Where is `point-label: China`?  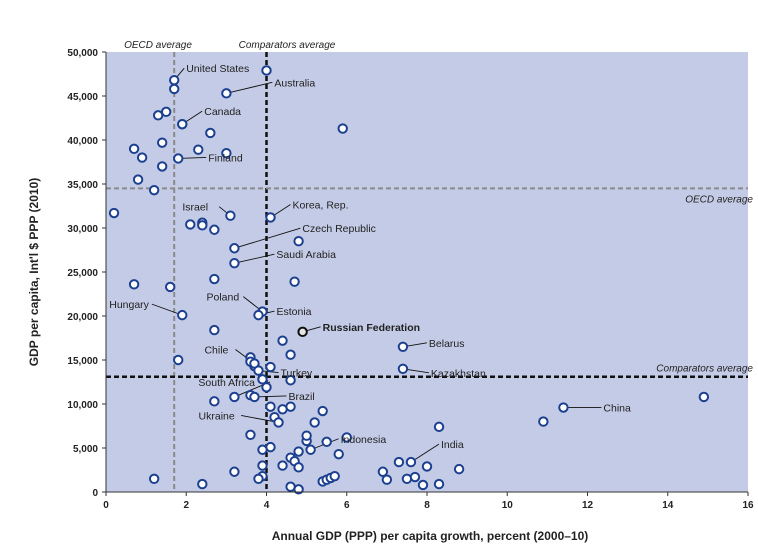 point-label: China is located at coordinates (617, 409).